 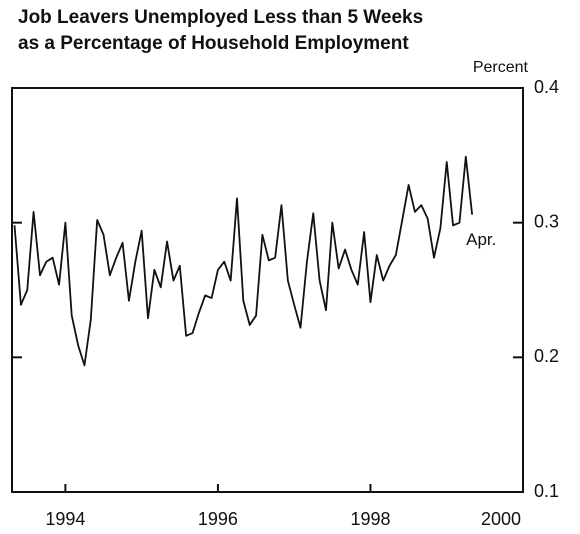 What do you see at coordinates (501, 67) in the screenshot?
I see `y-axis-label: Percent` at bounding box center [501, 67].